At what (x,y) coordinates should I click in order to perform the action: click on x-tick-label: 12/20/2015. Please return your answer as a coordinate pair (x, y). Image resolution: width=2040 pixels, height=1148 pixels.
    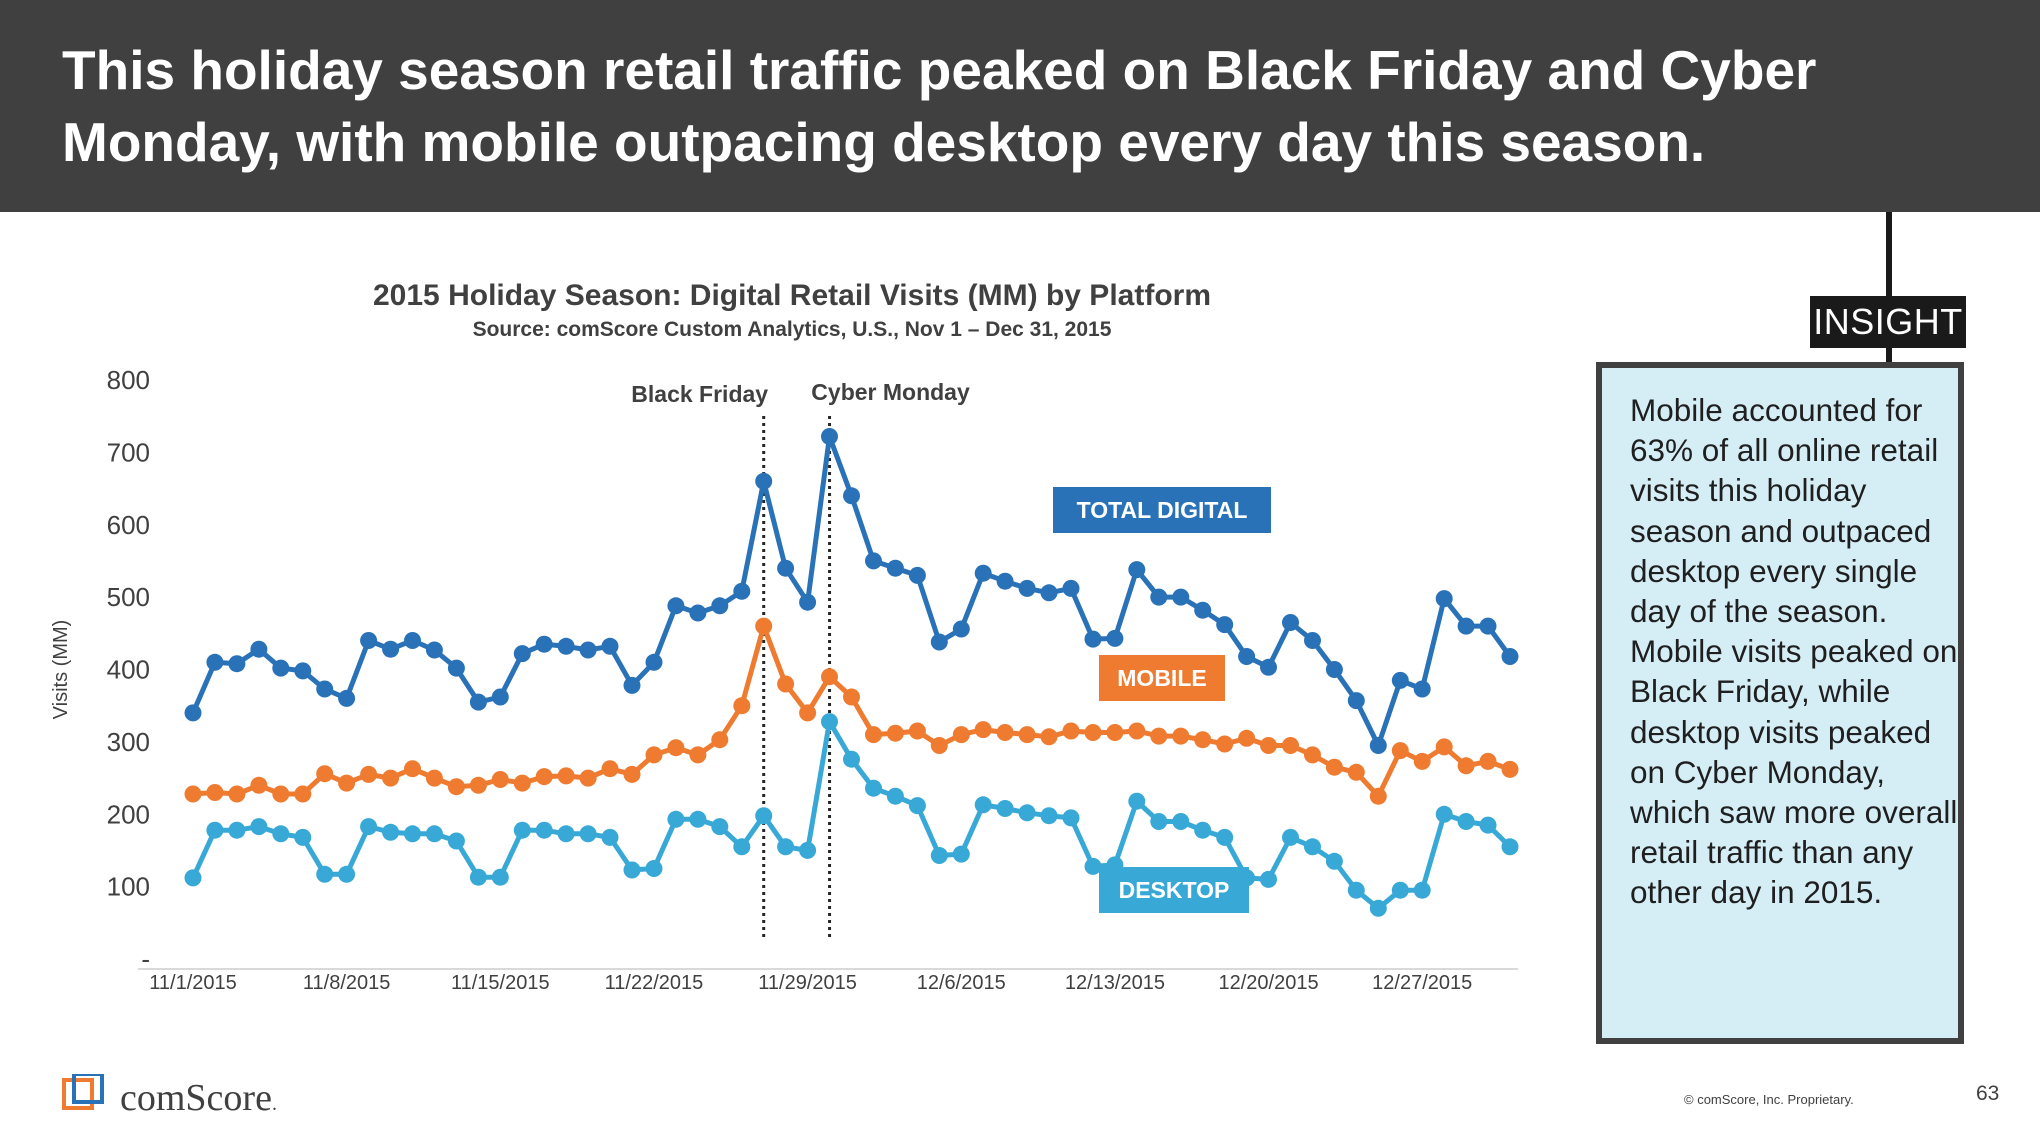
    Looking at the image, I should click on (1268, 983).